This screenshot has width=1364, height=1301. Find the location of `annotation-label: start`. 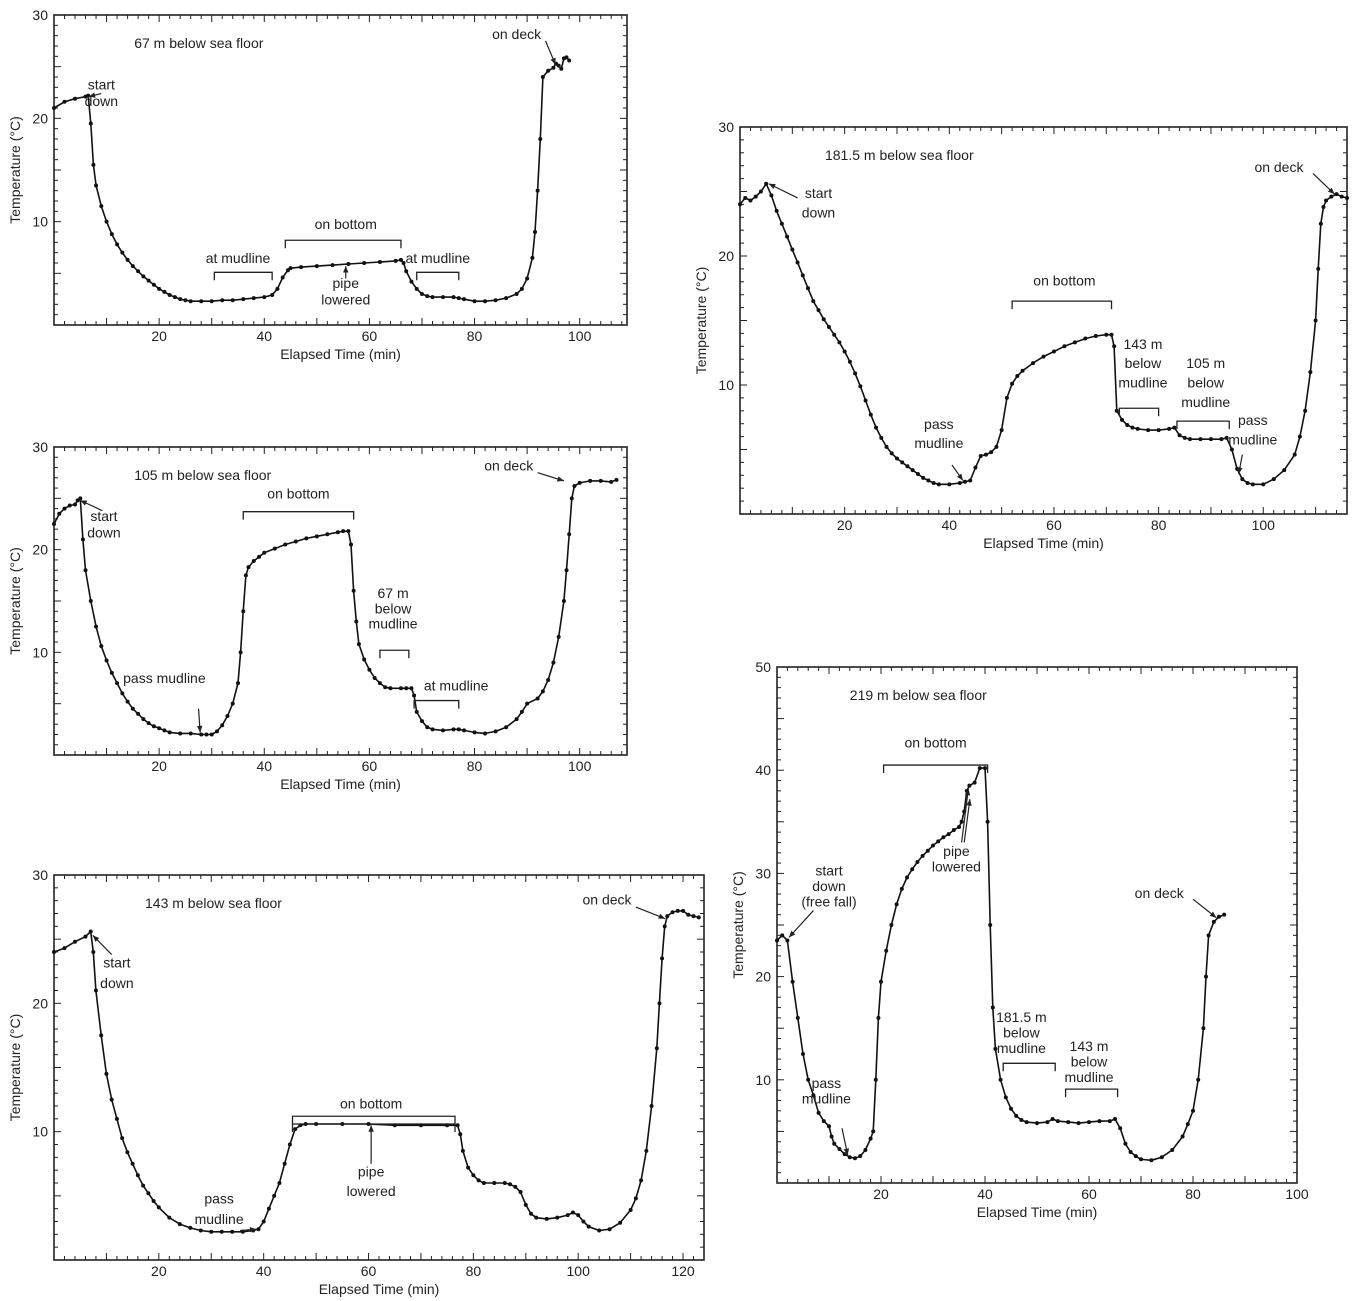

annotation-label: start is located at coordinates (828, 870).